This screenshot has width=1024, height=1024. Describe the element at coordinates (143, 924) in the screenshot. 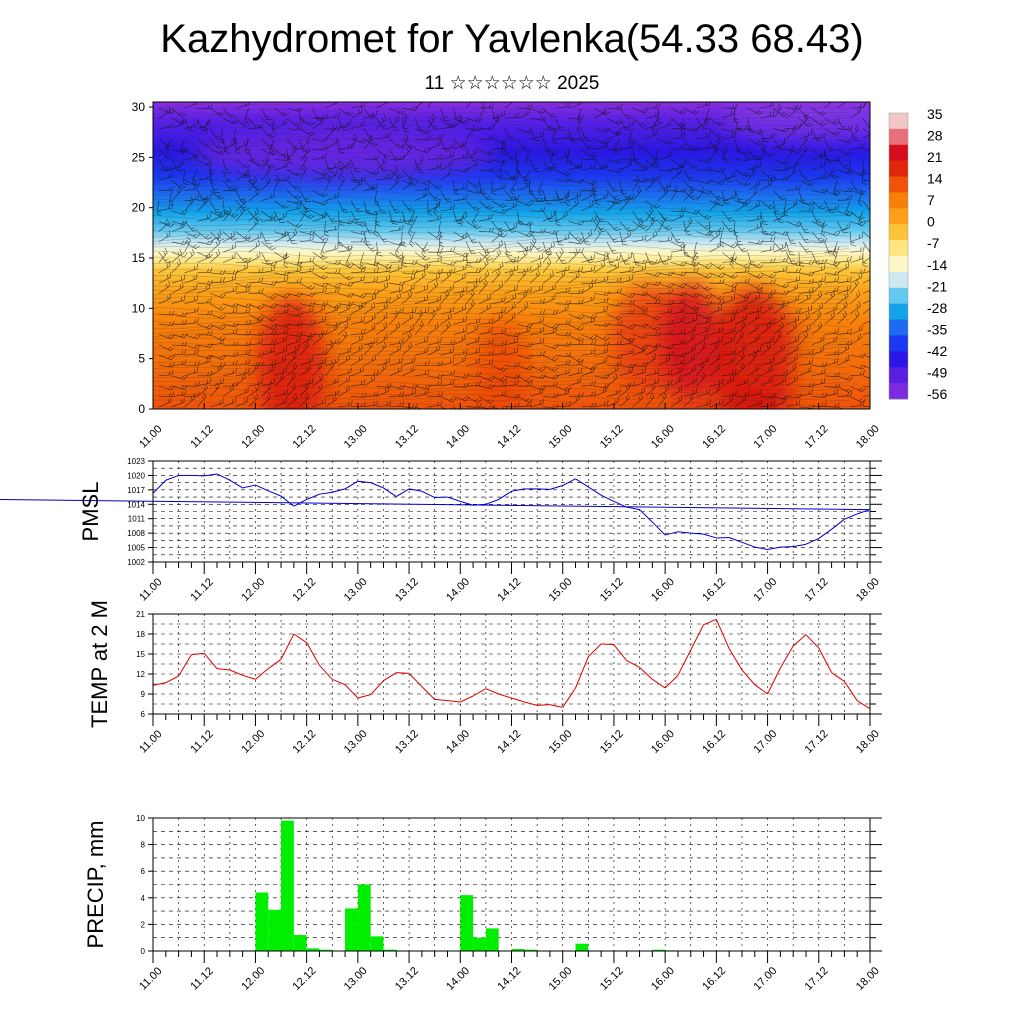

I see `y-tick-label: 2` at that location.